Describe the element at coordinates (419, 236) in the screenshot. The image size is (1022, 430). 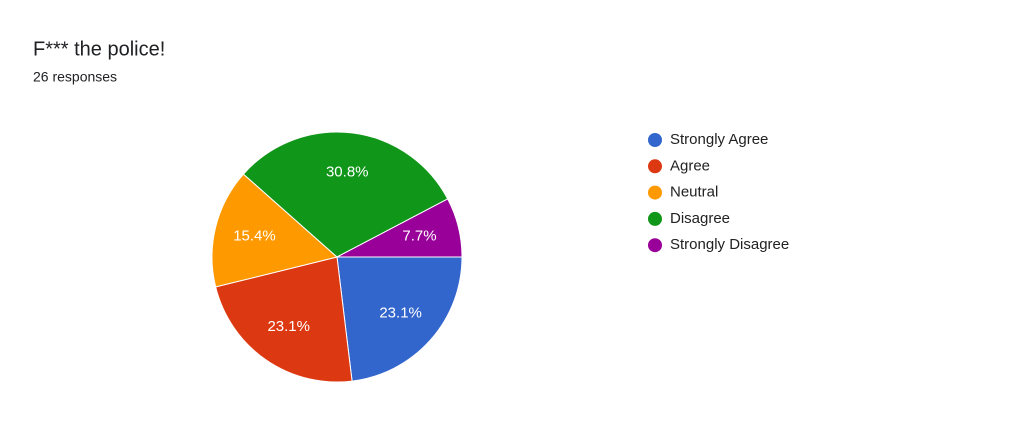
I see `slice-label: 7.7%` at that location.